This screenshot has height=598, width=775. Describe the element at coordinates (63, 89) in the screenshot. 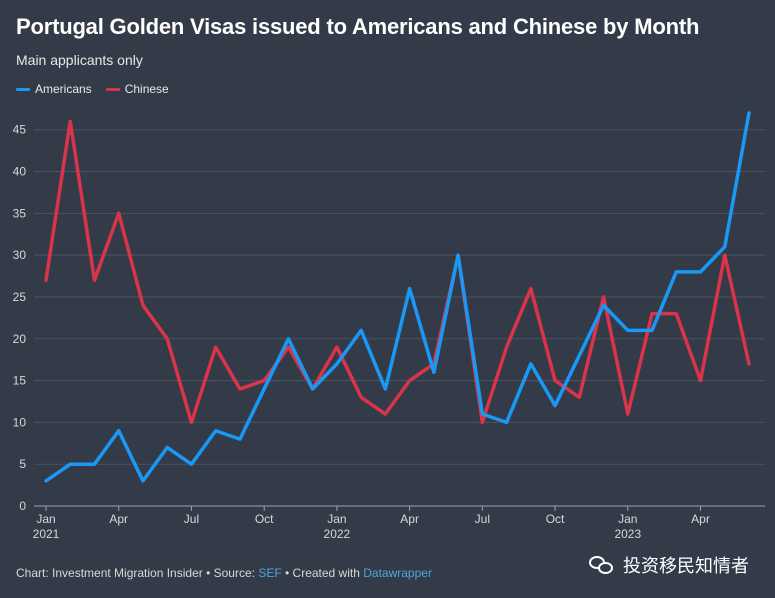

I see `legend-label-americans: Americans` at that location.